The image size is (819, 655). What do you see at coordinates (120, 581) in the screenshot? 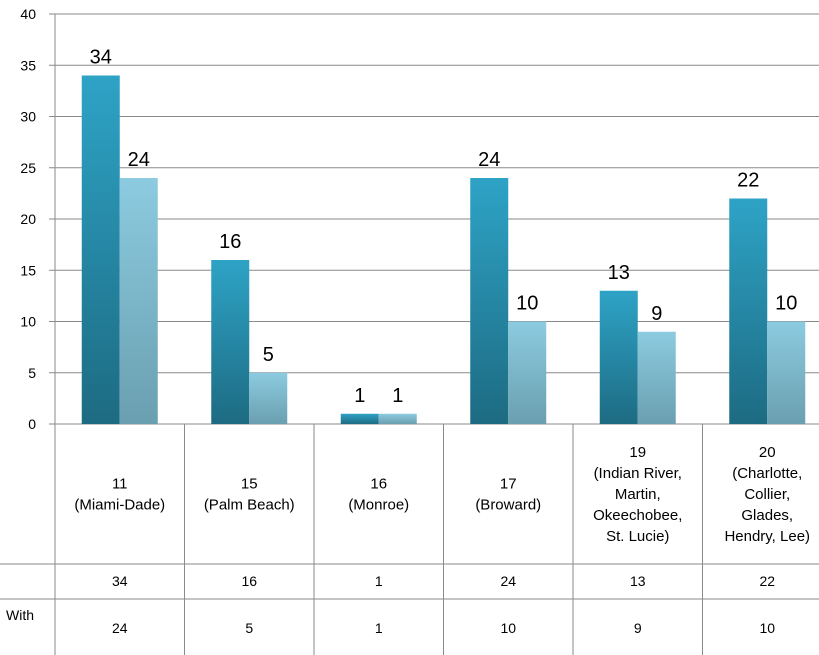
I see `table-value: 34` at bounding box center [120, 581].